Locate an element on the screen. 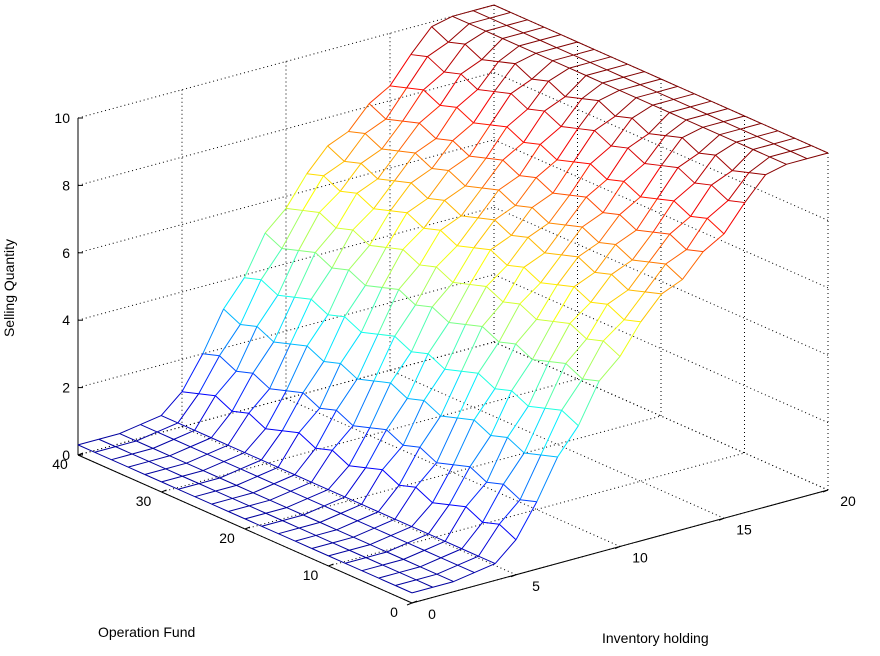 This screenshot has height=656, width=880. floor-grid-line is located at coordinates (536, 509).